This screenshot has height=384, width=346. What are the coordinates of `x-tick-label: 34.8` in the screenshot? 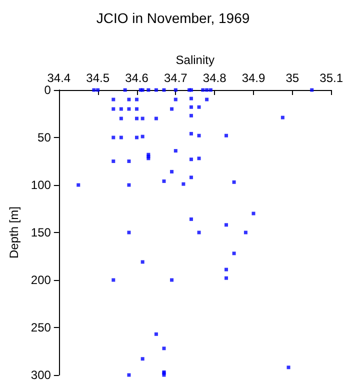 It's located at (214, 78).